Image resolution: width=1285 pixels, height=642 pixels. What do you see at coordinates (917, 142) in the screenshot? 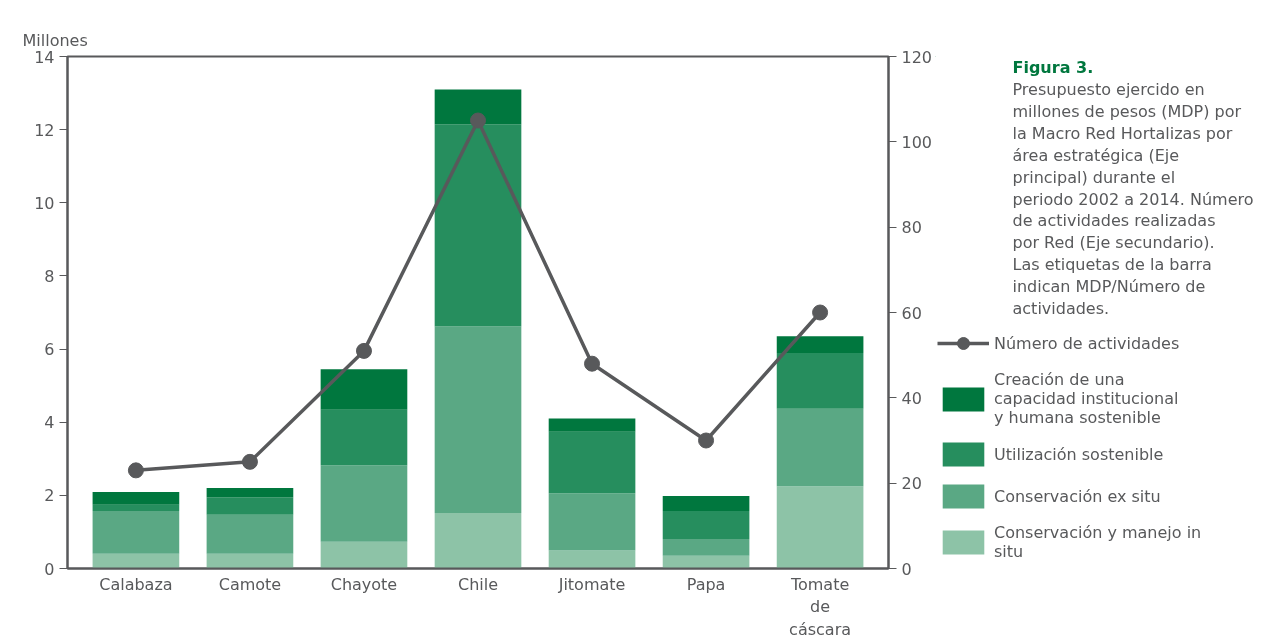
I see `y2-tick-label: 100` at bounding box center [917, 142].